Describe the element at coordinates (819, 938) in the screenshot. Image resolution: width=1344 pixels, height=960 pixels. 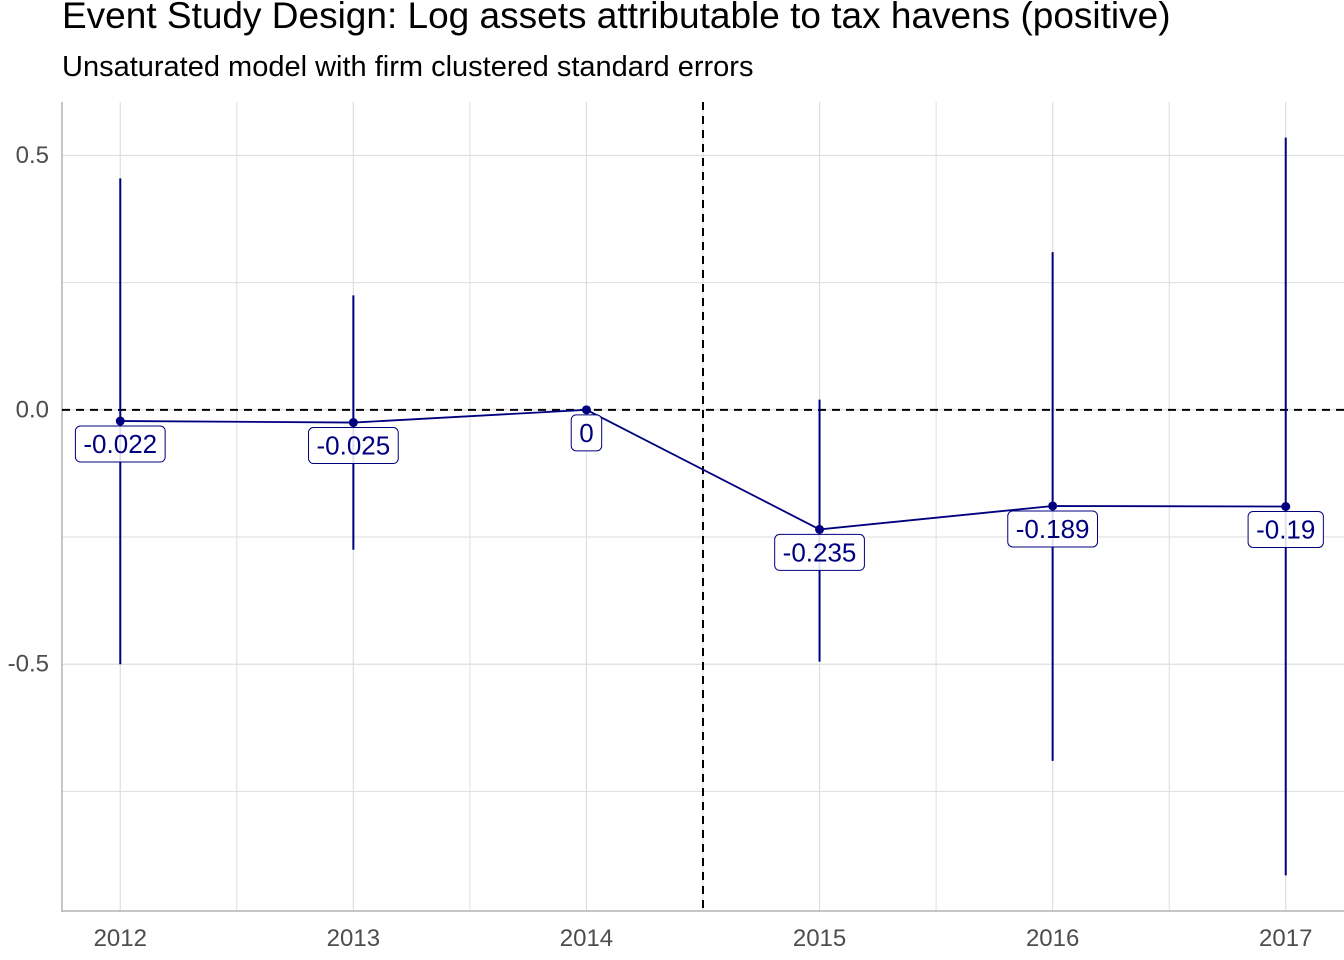
I see `x-tick-label-2015: 2015` at that location.